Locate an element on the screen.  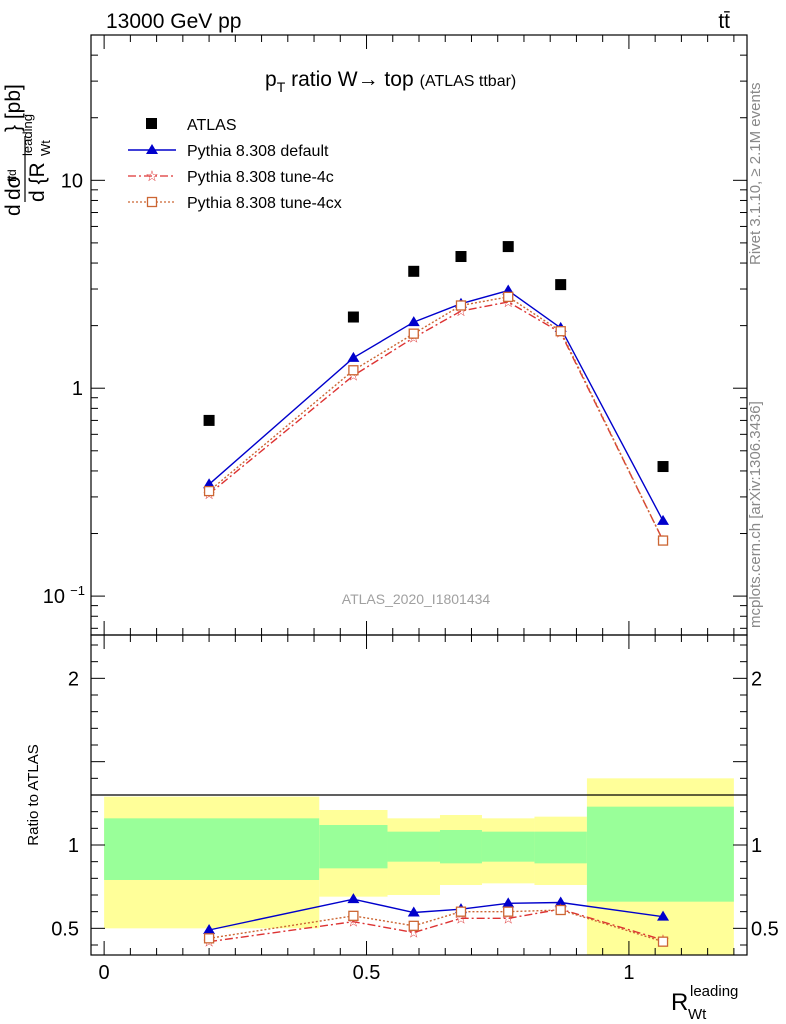
main-ylabel-d: d is located at coordinates (13, 210).